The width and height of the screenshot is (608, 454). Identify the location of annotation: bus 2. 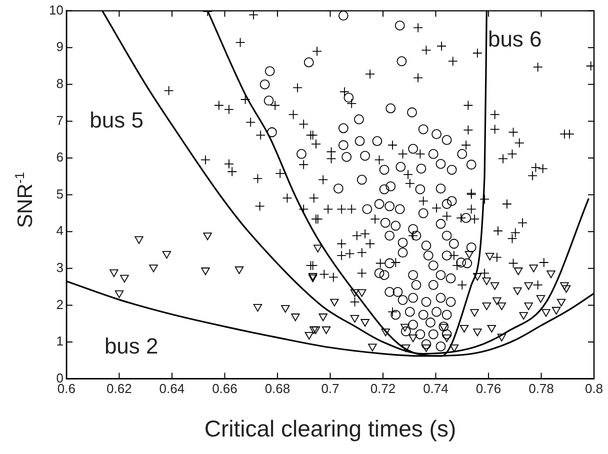
(131, 346).